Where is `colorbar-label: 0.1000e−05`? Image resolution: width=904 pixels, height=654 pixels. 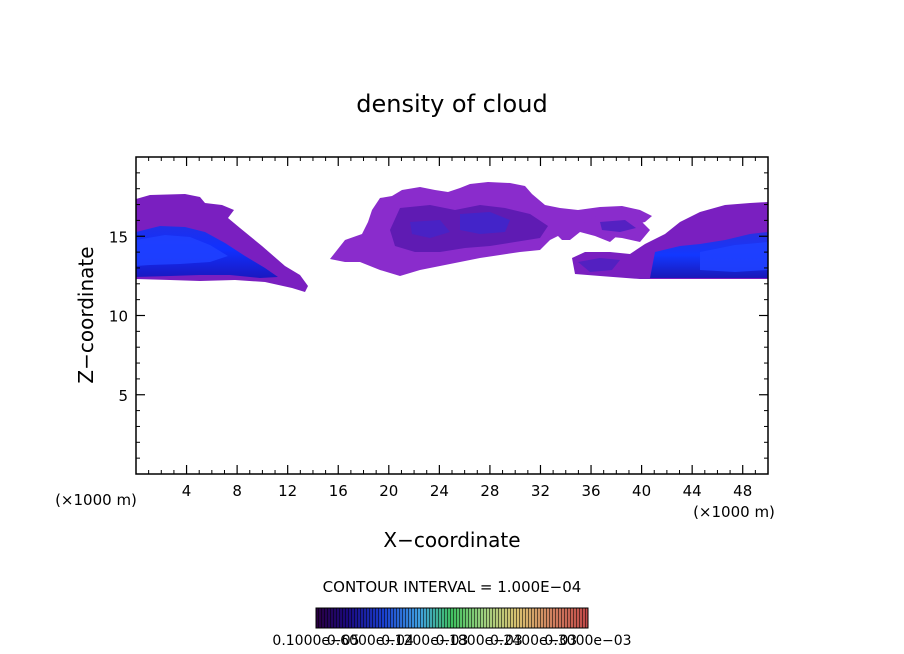 colorbar-label: 0.1000e−05 is located at coordinates (315, 641).